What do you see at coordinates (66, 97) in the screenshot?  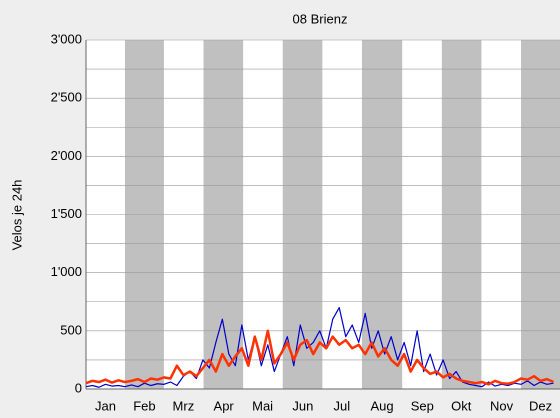 I see `y-tick-label: 2'500` at bounding box center [66, 97].